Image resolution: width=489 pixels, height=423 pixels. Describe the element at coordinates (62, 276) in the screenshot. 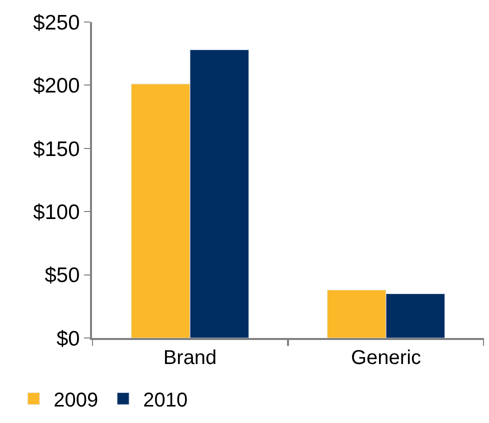

I see `y-tick-label: $50` at that location.